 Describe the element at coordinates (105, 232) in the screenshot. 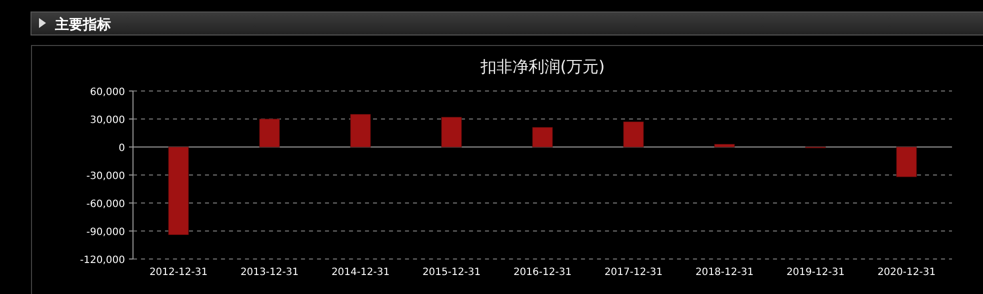

I see `y-tick-label: -90,000` at that location.